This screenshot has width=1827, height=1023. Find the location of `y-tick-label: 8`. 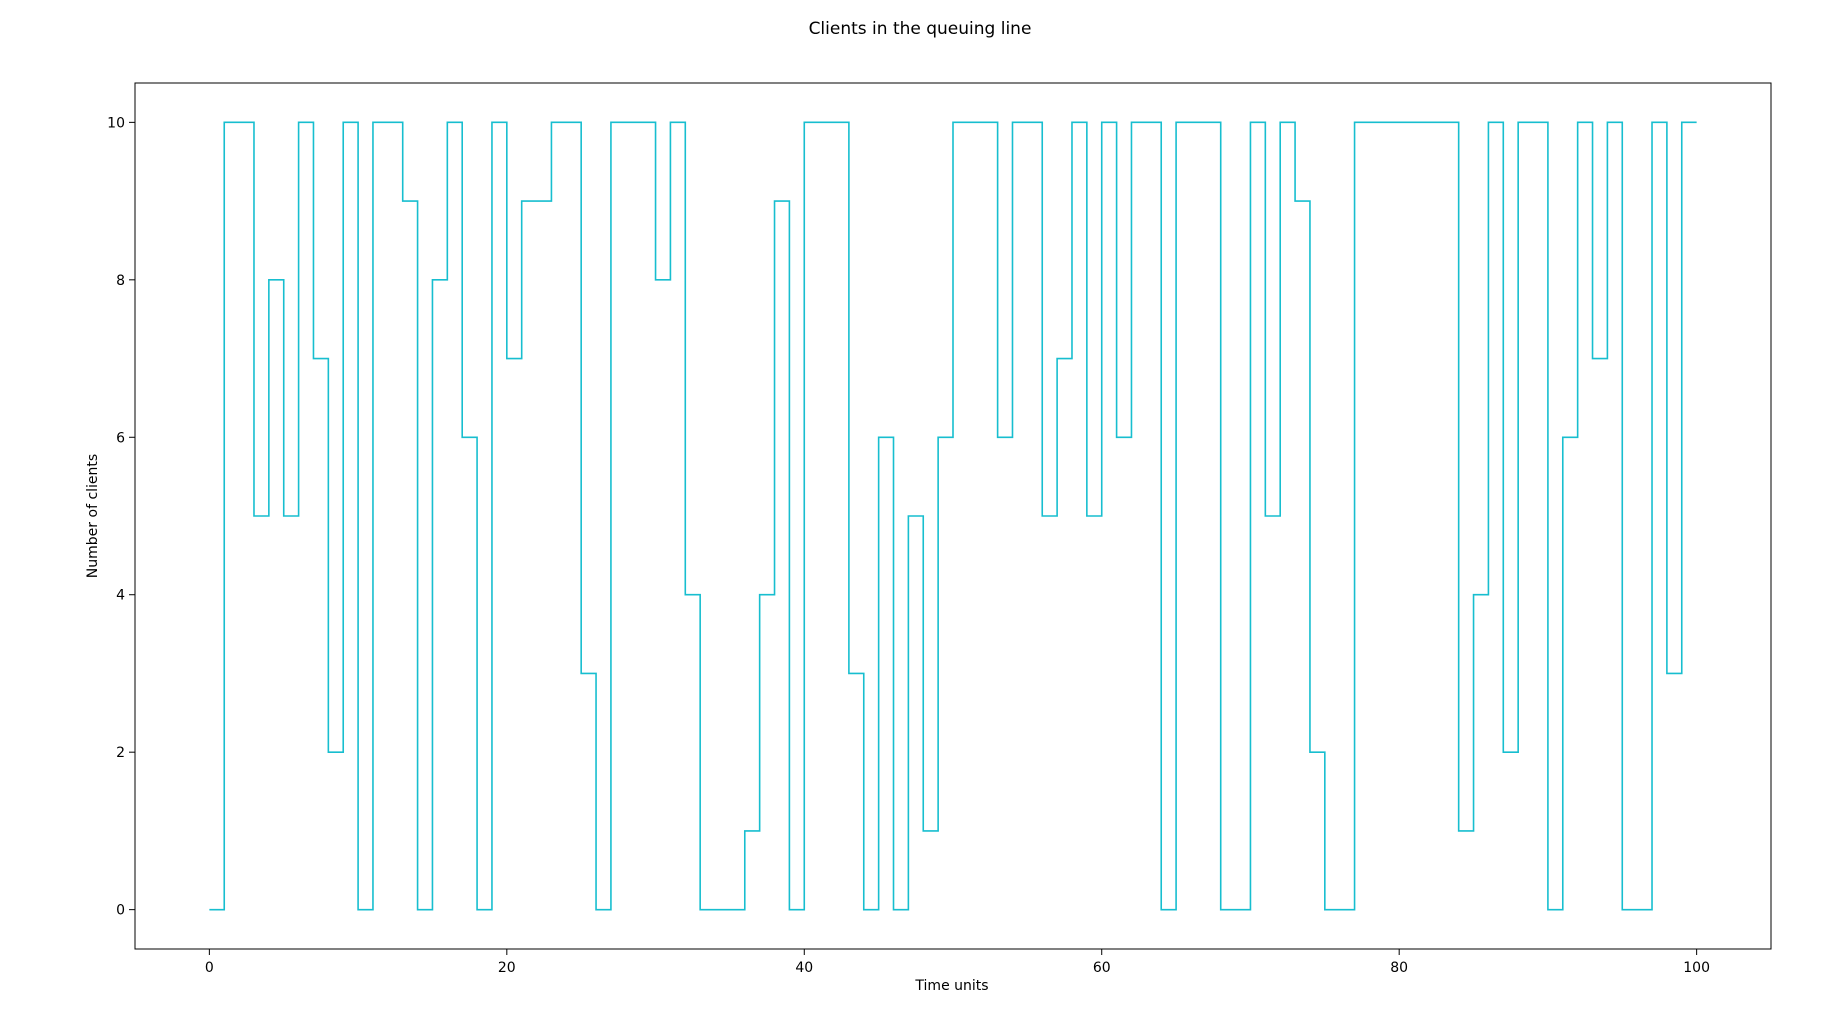

y-tick-label: 8 is located at coordinates (120, 281).